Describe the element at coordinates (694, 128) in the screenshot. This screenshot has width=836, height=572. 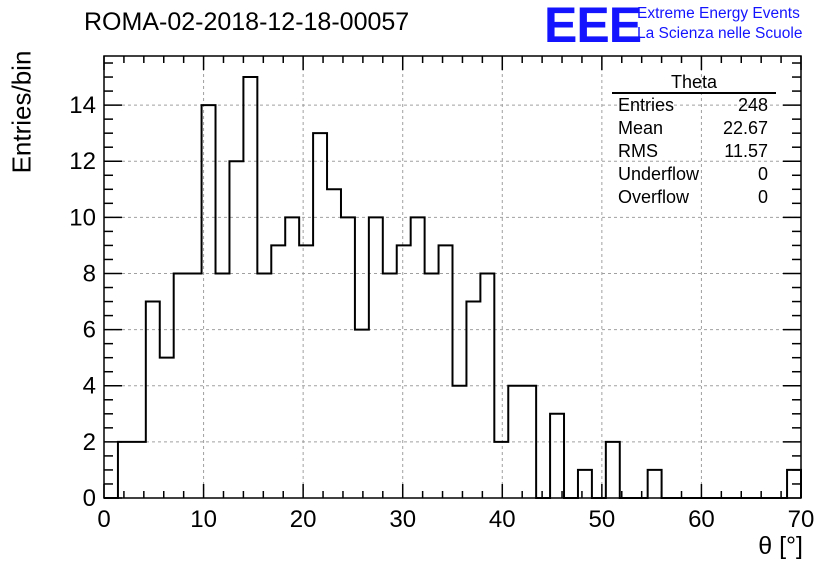
I see `stats-row: Mean 22.67` at that location.